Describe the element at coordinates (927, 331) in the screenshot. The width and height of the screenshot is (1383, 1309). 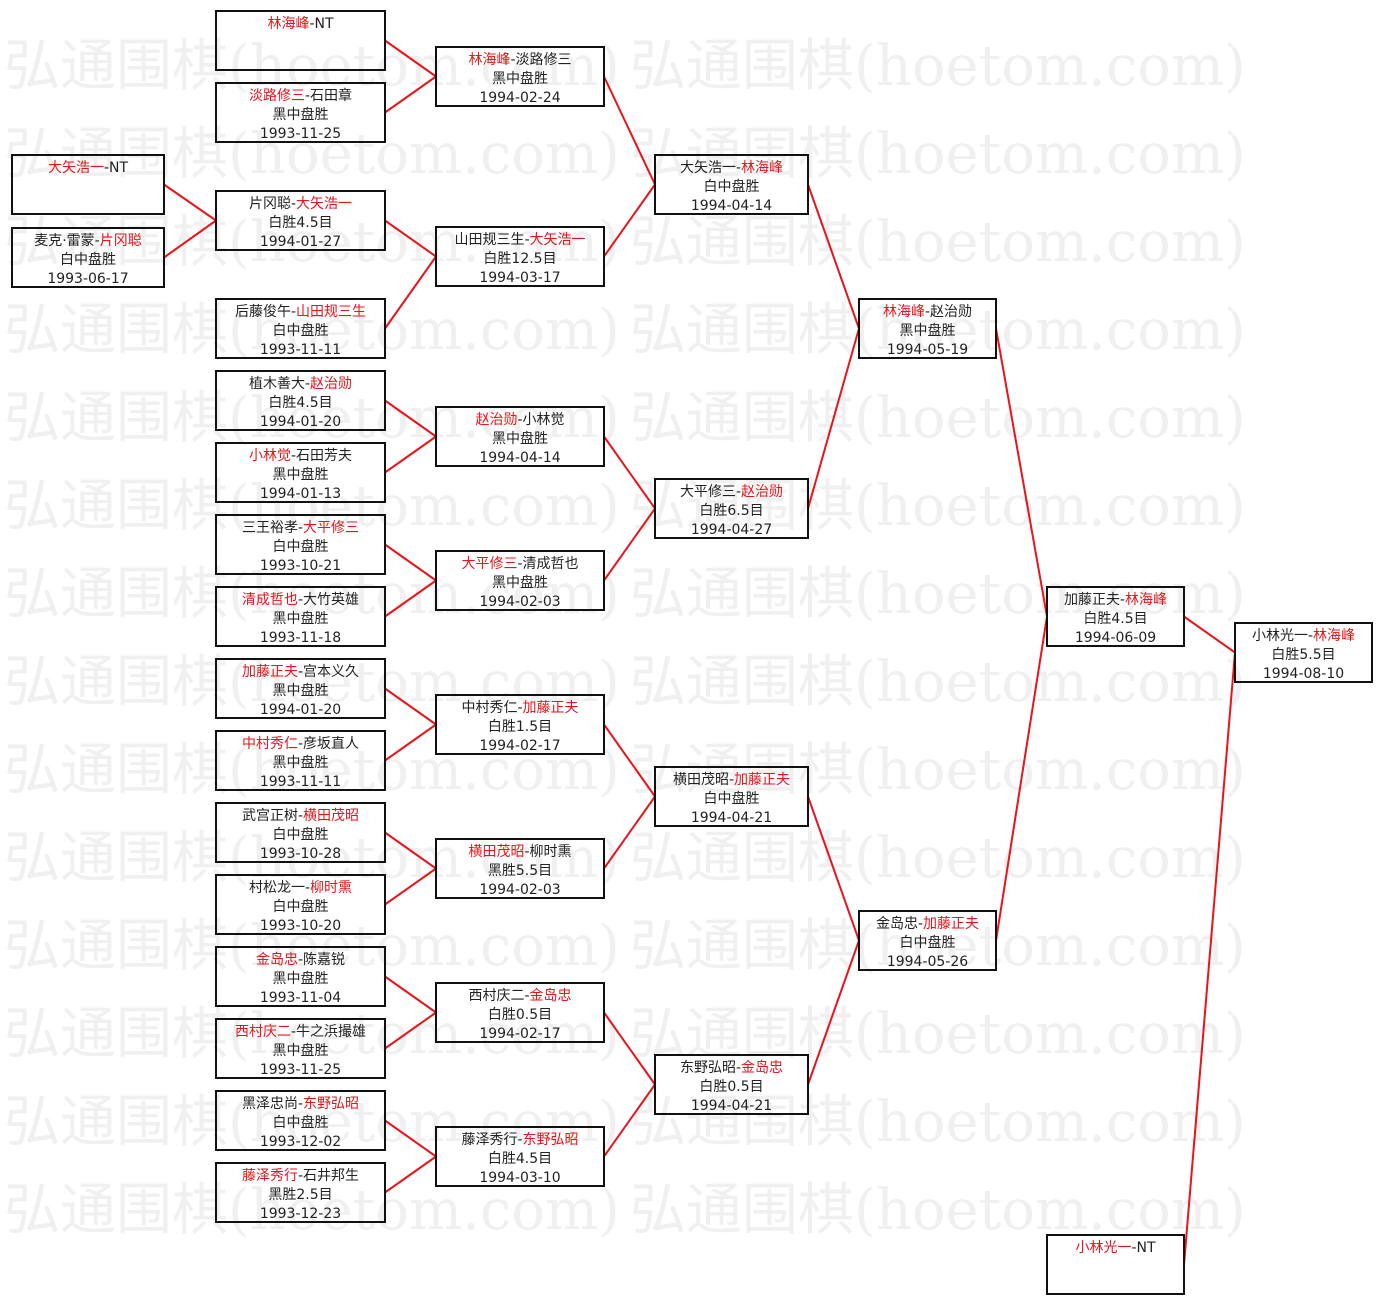
I see `match-result: 黑中盘胜` at that location.